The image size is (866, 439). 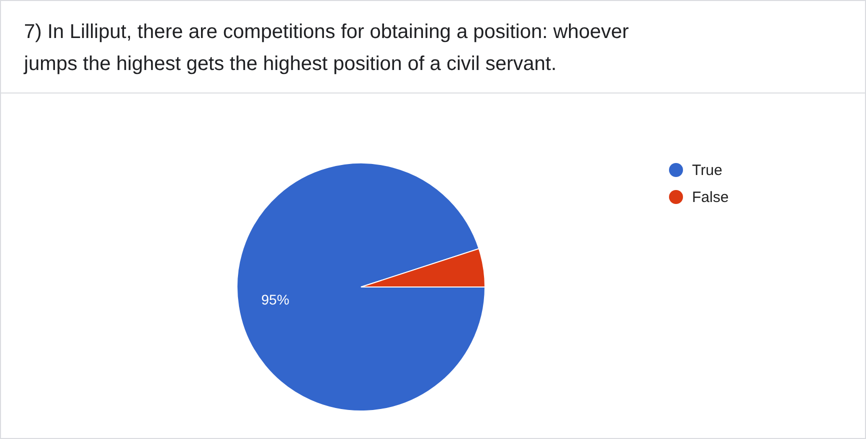 What do you see at coordinates (326, 48) in the screenshot?
I see `chart-title: 7) In Lilliput, there are competitions for obtaining a position: whoever jumps the highest gets the highest position of a civil servant.` at bounding box center [326, 48].